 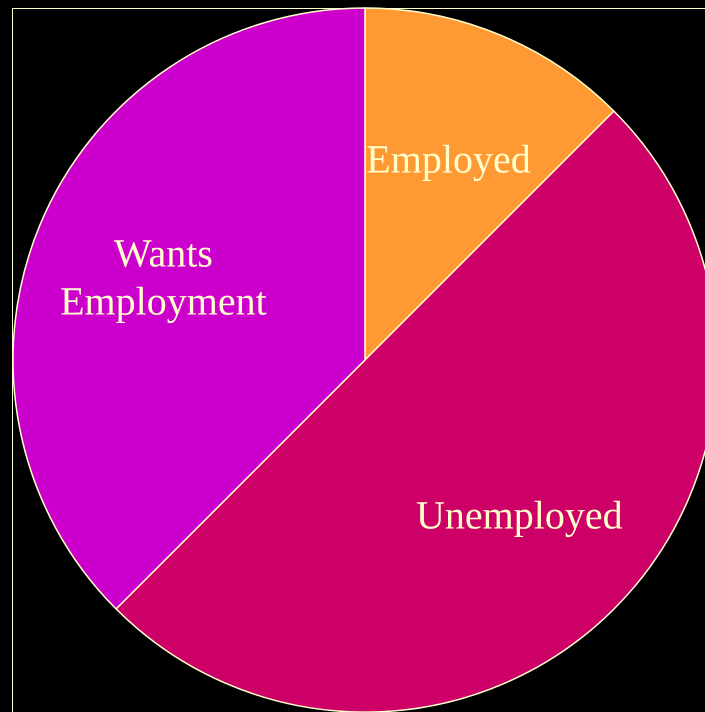 I want to click on slice-label: Wants Employment, so click(x=163, y=277).